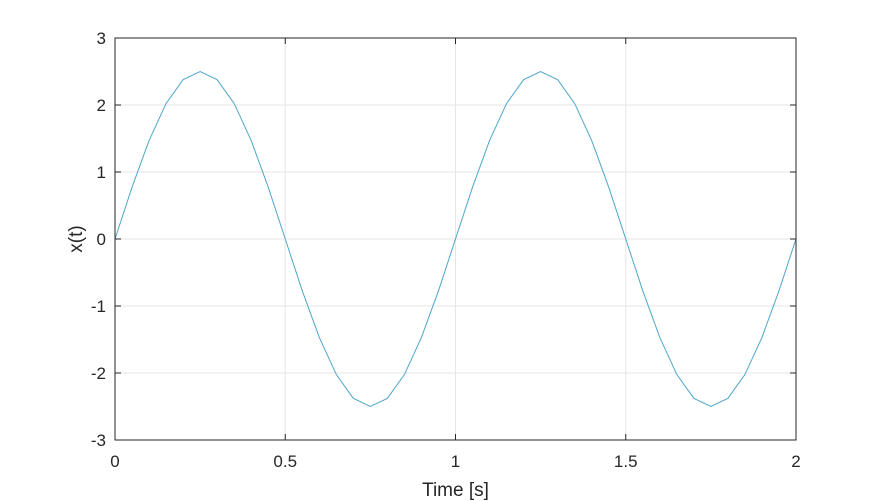 The image size is (880, 501). Describe the element at coordinates (76, 238) in the screenshot. I see `y-axis-label: x(t)` at that location.